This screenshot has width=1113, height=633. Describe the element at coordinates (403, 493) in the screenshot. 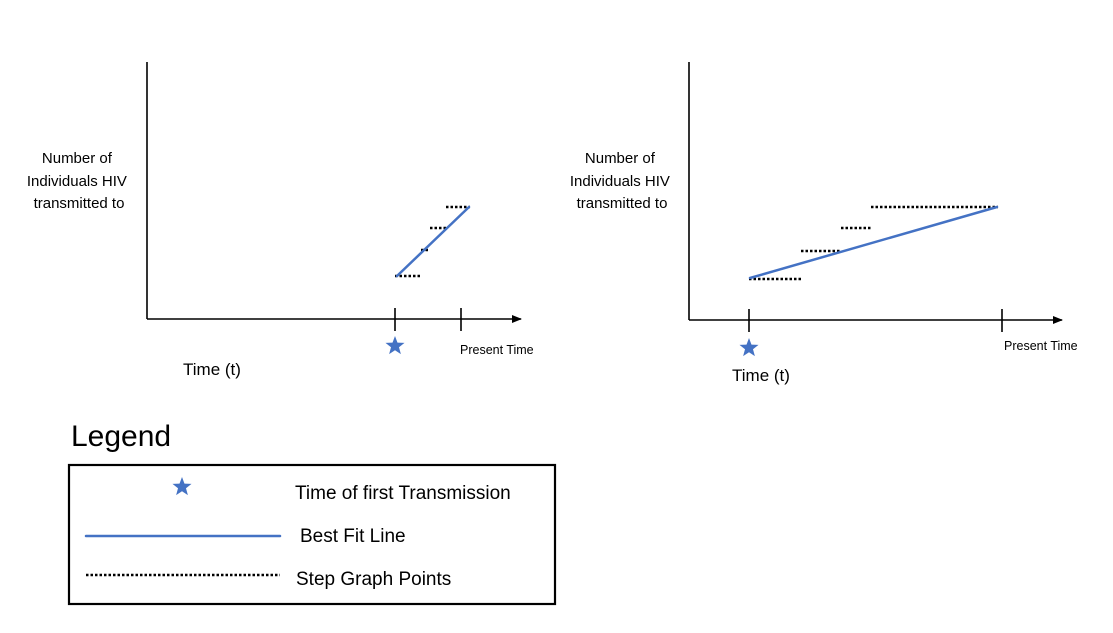

I see `legend-label-first-transmission: Time of first Transmission` at that location.